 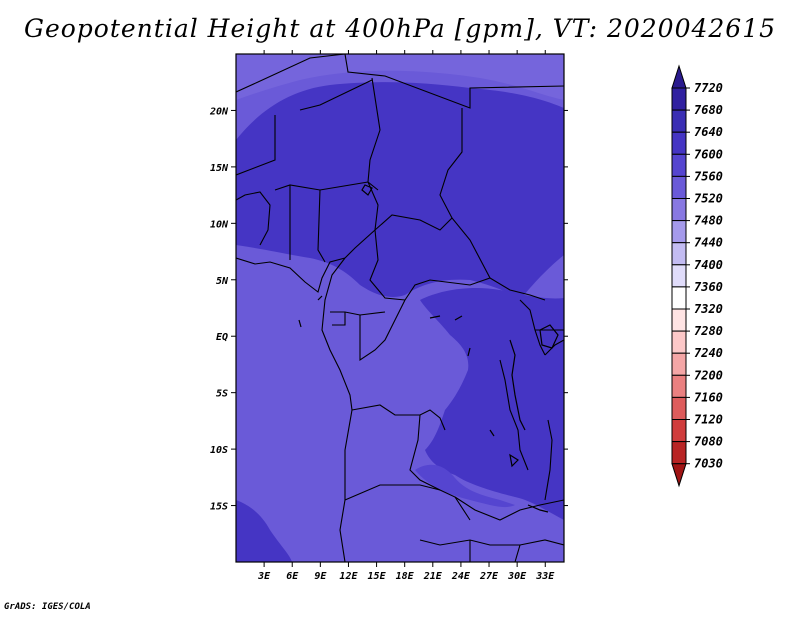 I want to click on grads-credit: GrADS: IGES/COLA, so click(x=47, y=607).